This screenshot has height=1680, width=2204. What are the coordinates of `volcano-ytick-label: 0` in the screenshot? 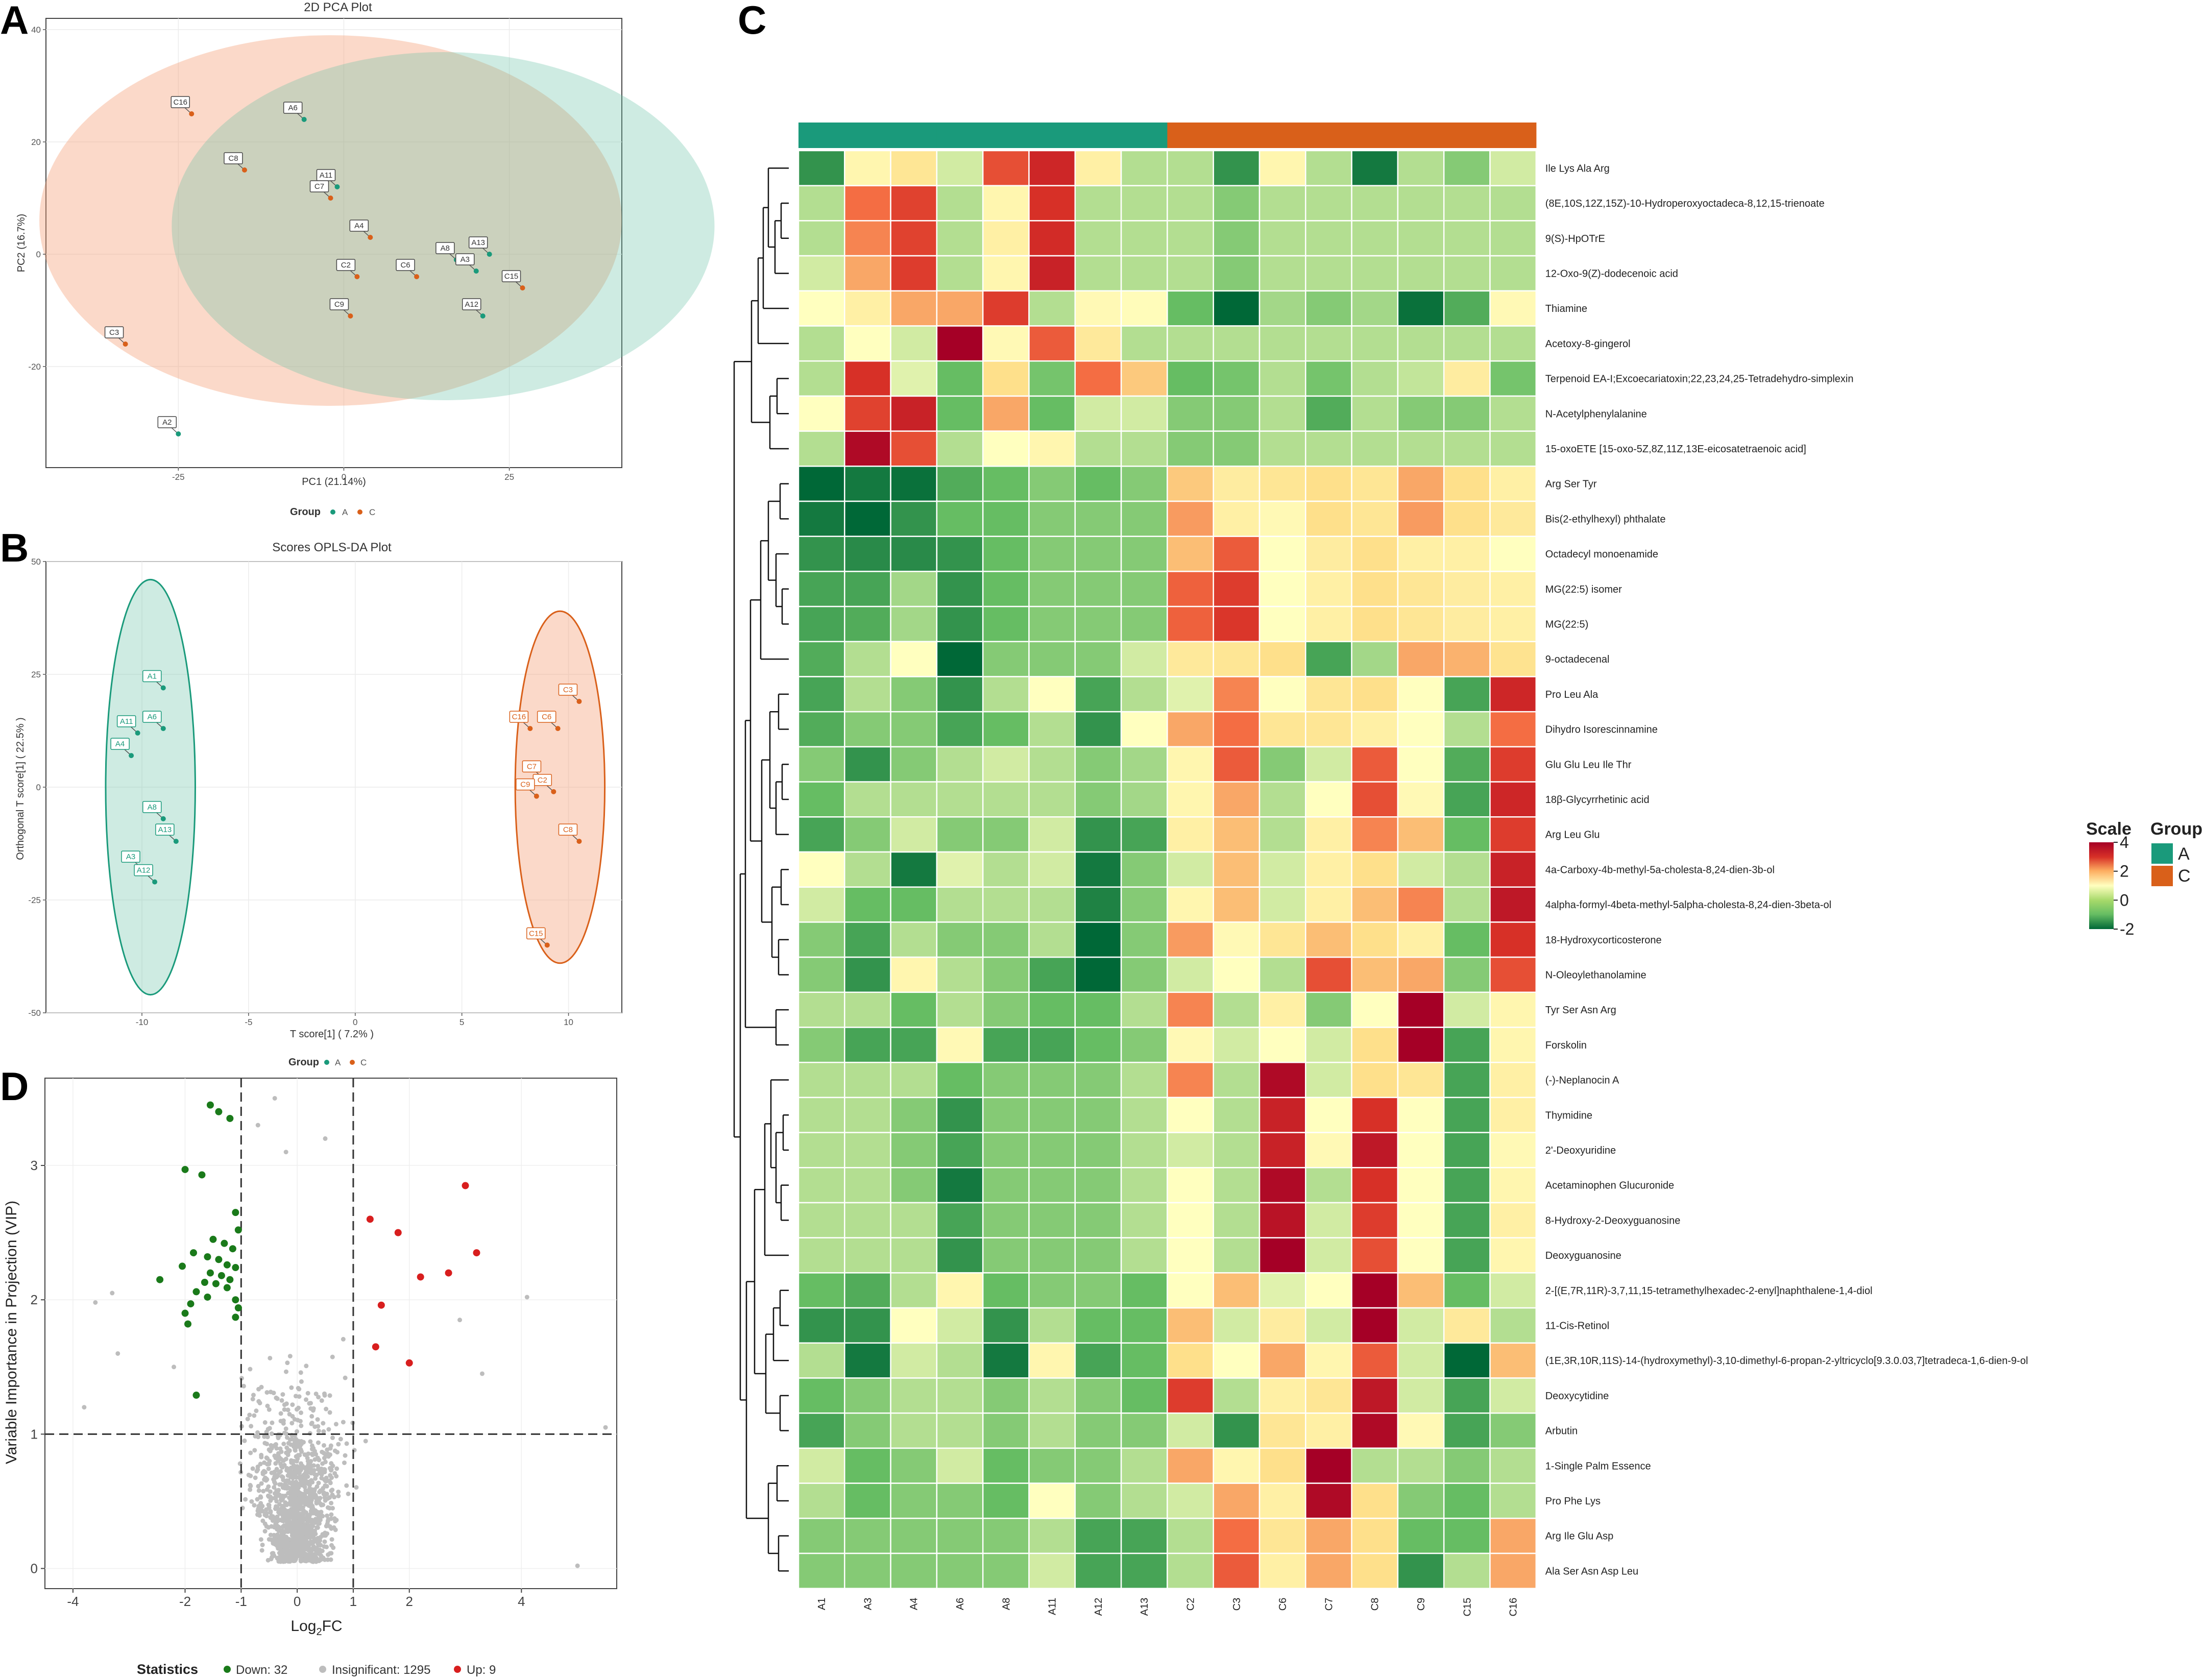 It's located at (35, 1568).